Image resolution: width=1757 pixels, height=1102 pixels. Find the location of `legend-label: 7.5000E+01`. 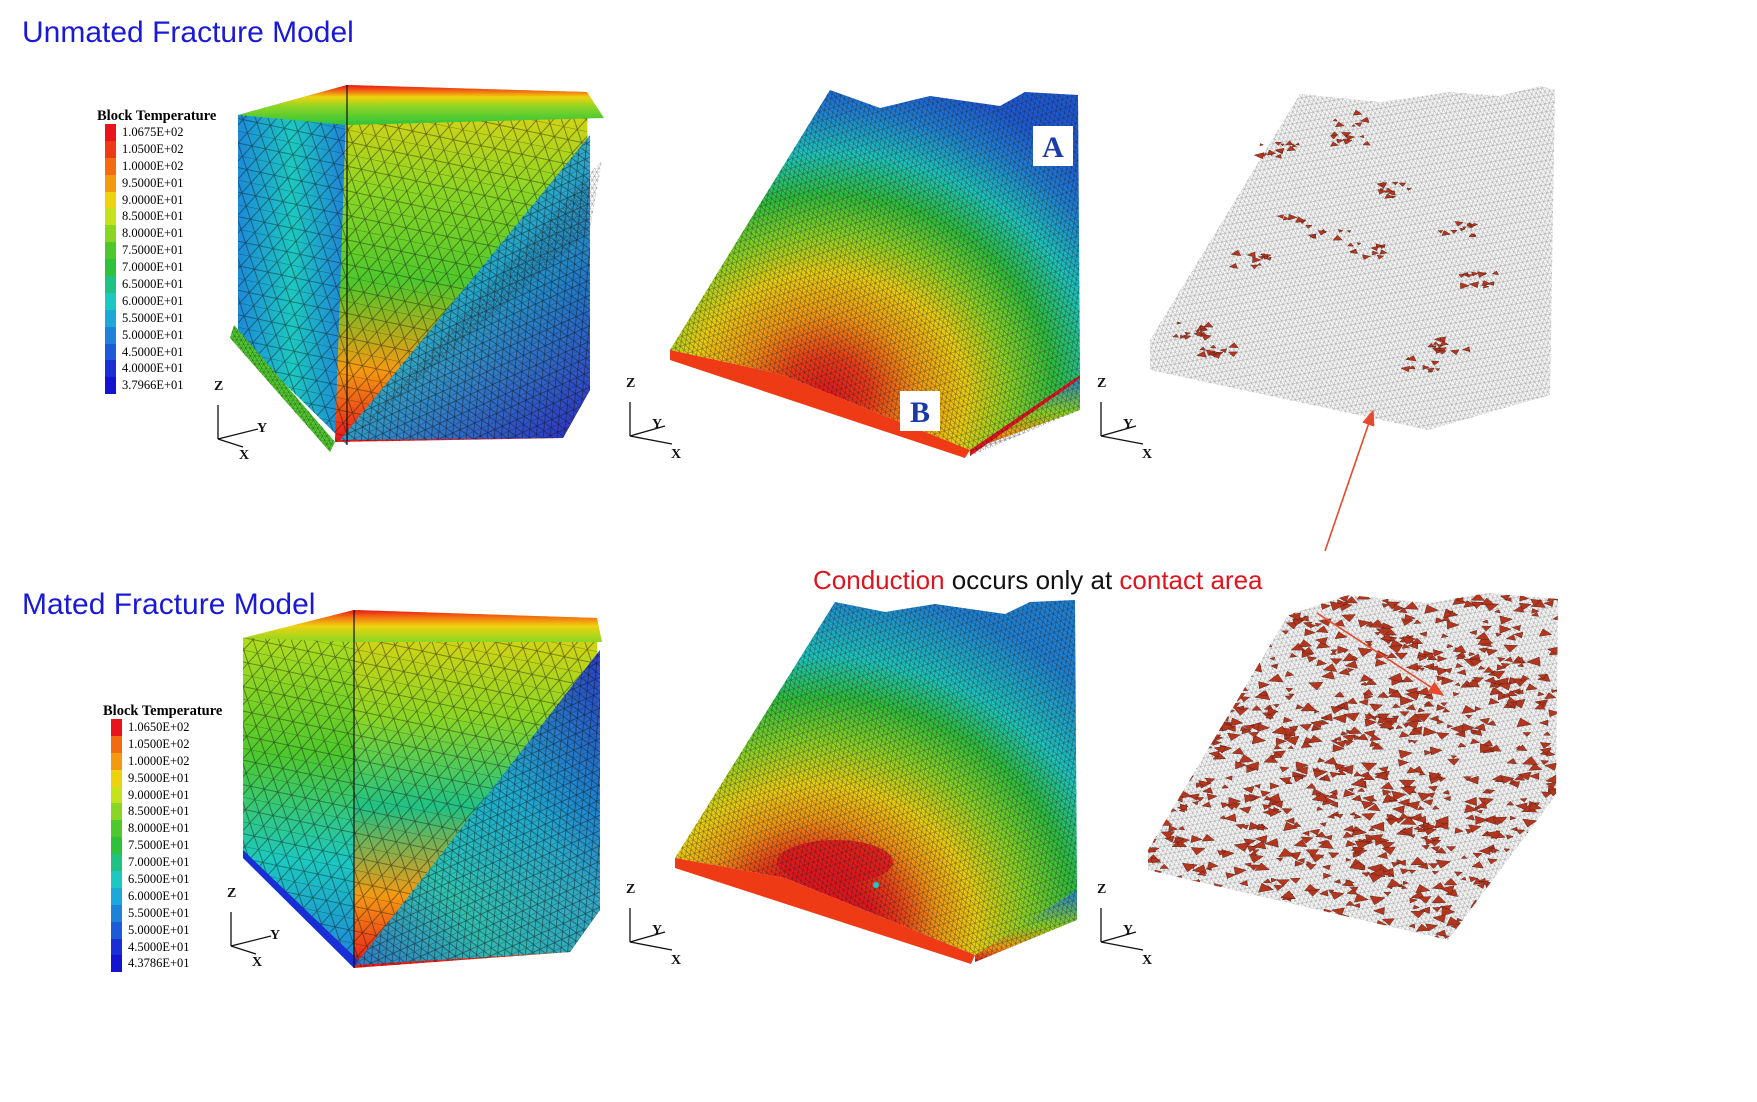

legend-label: 7.5000E+01 is located at coordinates (159, 845).